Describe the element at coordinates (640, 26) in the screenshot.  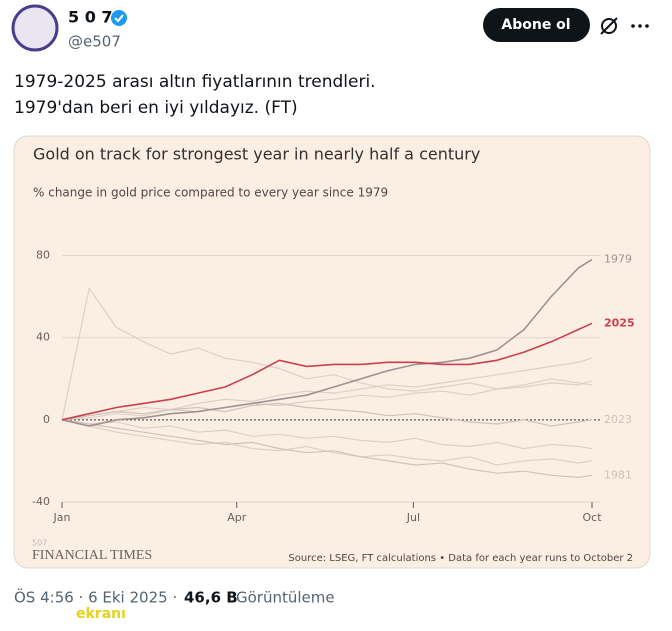
I see `more-icon` at that location.